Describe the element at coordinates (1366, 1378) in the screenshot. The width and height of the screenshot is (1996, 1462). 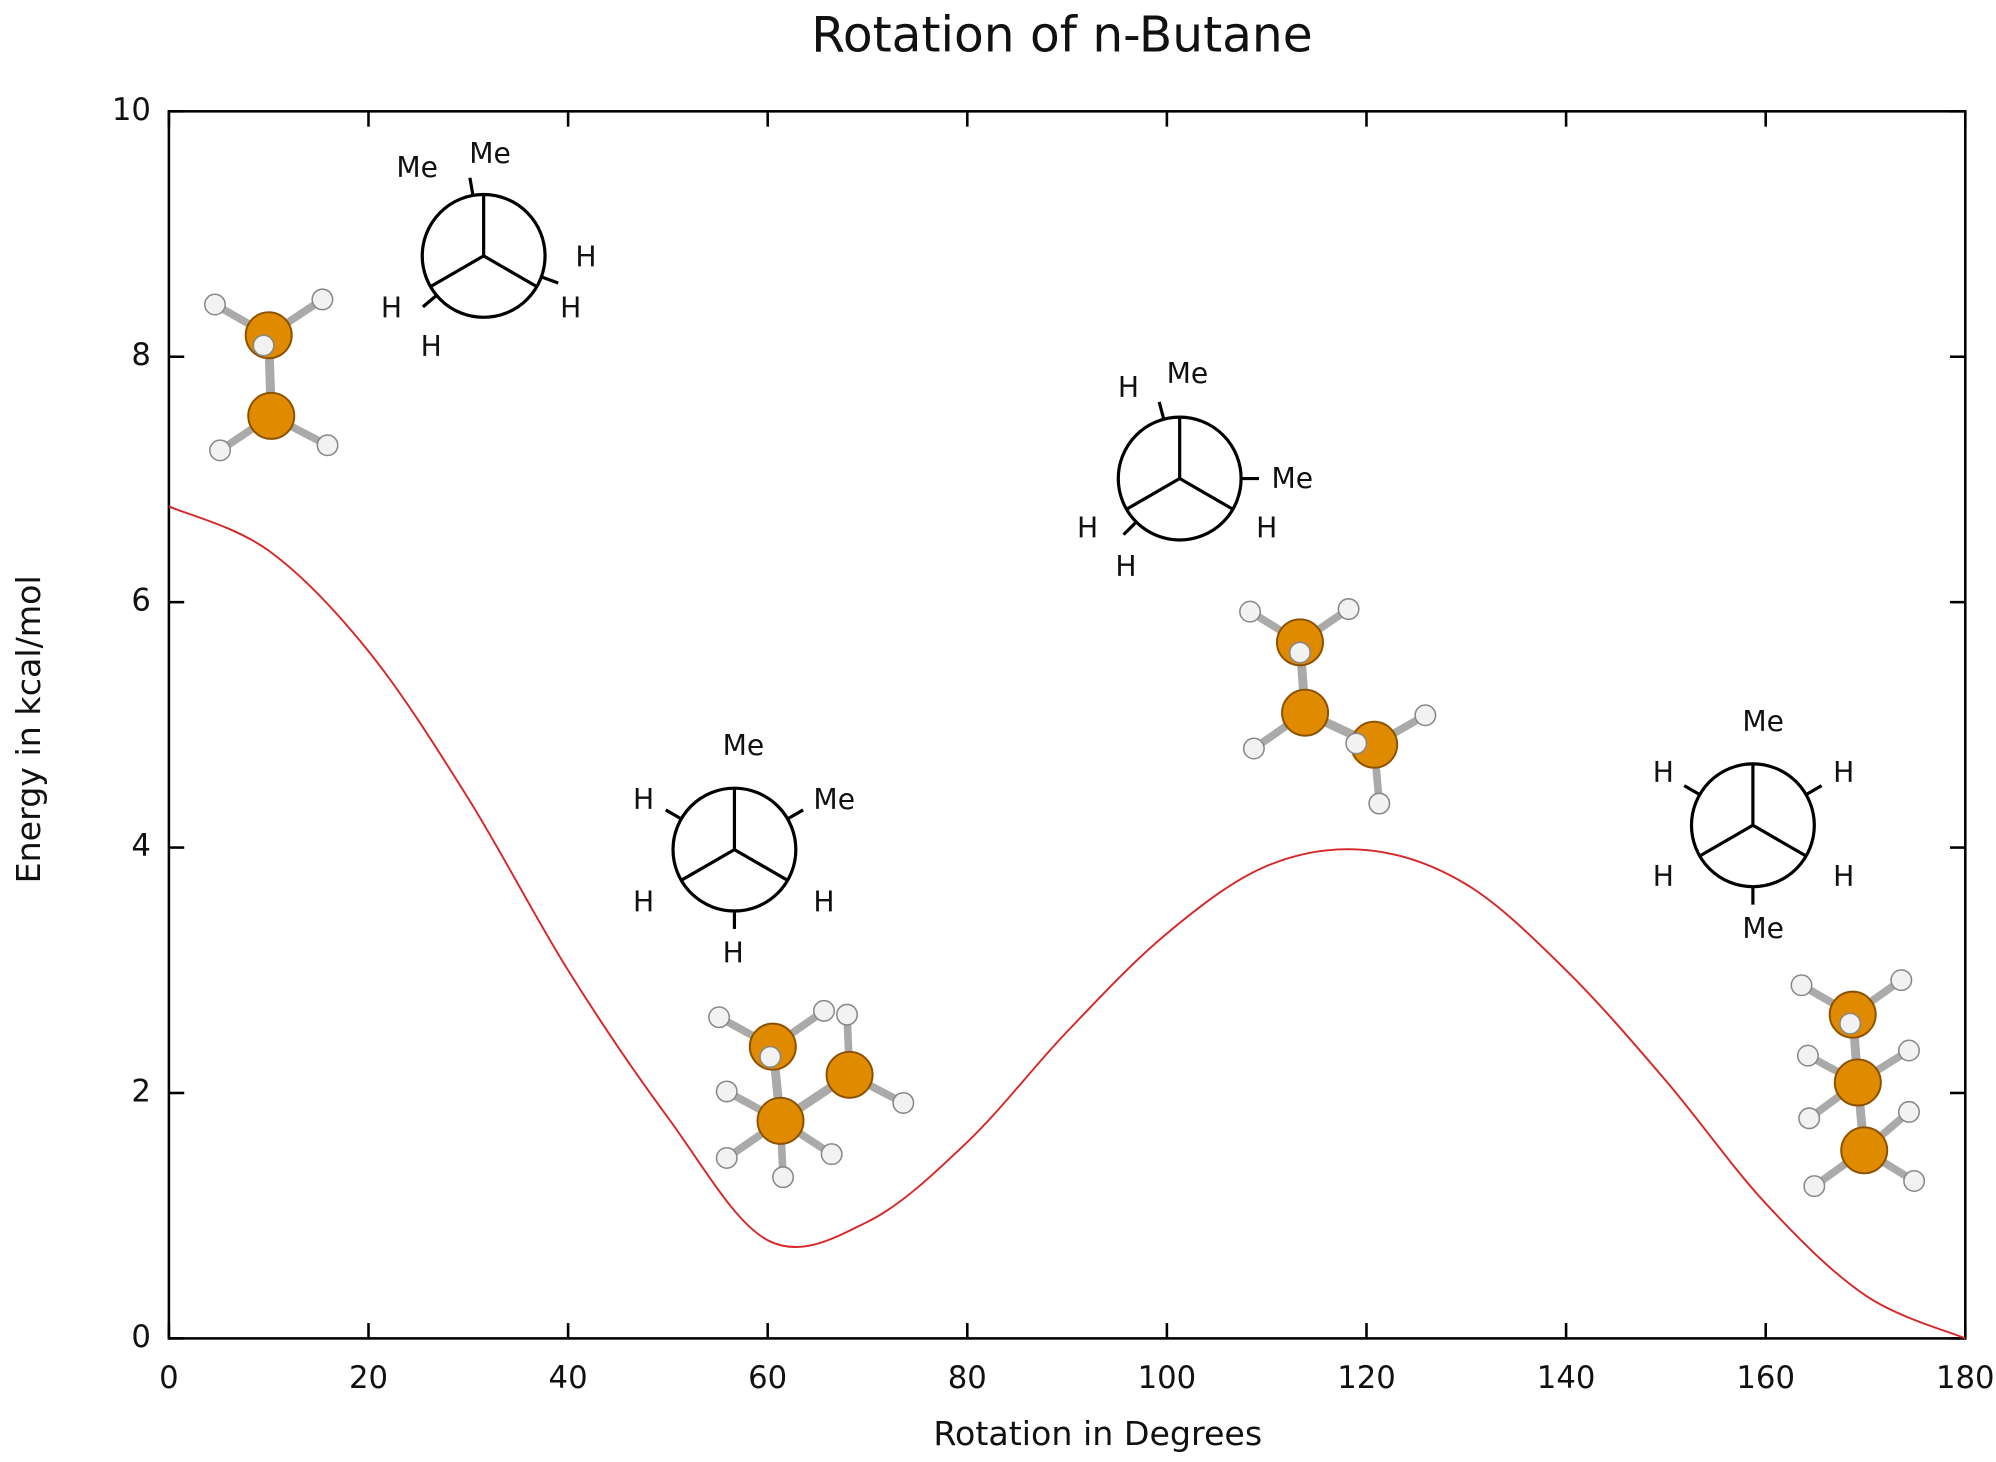
I see `x-tick-label: 120` at that location.